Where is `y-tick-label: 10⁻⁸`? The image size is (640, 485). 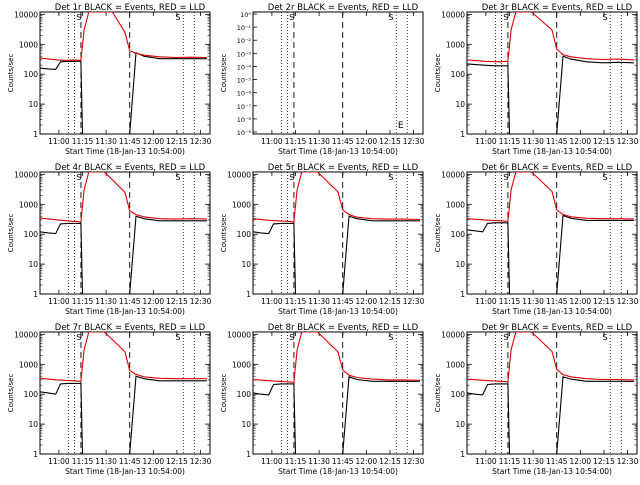 y-tick-label: 10⁻⁸ is located at coordinates (244, 120).